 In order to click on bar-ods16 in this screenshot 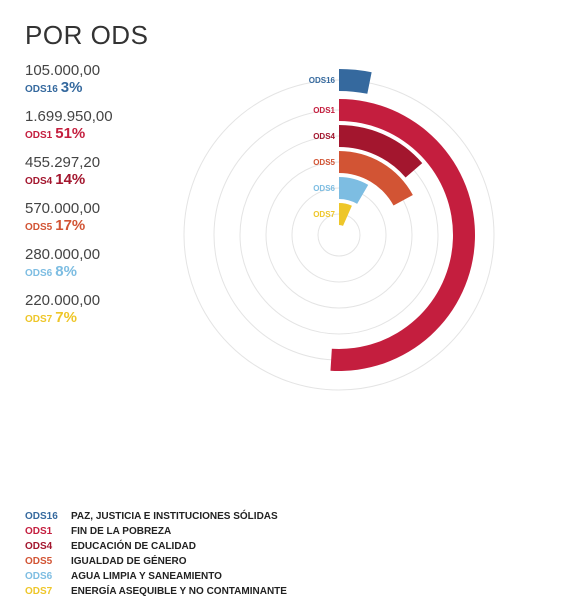, I will do `click(355, 81)`.